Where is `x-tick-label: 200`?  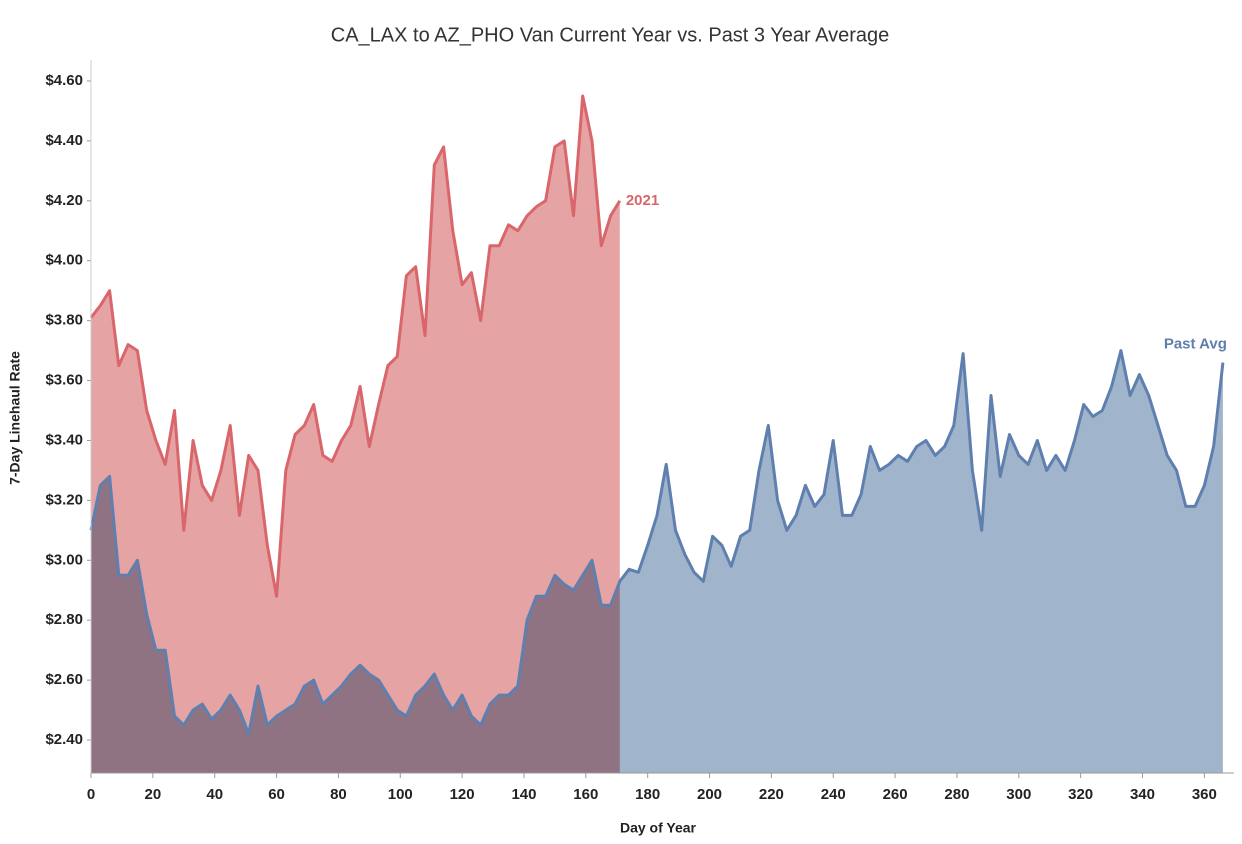
x-tick-label: 200 is located at coordinates (709, 794).